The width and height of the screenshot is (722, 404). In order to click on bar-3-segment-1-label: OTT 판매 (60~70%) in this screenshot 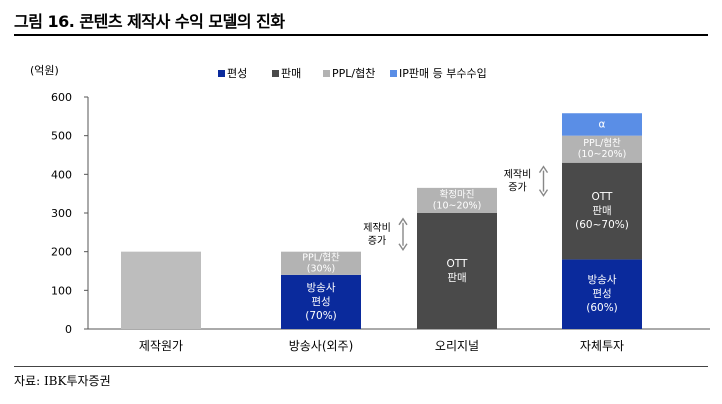, I will do `click(602, 211)`.